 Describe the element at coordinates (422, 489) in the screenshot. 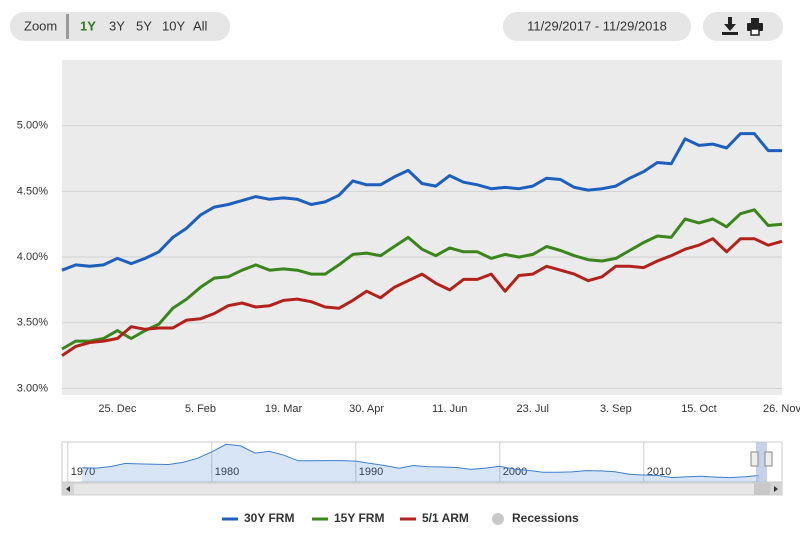

I see `scrollbar` at that location.